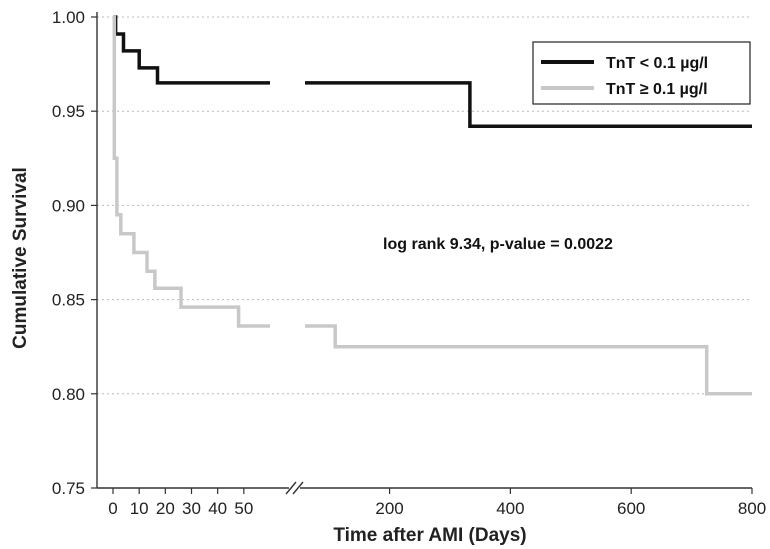  Describe the element at coordinates (20, 258) in the screenshot. I see `y-axis-title: Cumulative Survival` at that location.